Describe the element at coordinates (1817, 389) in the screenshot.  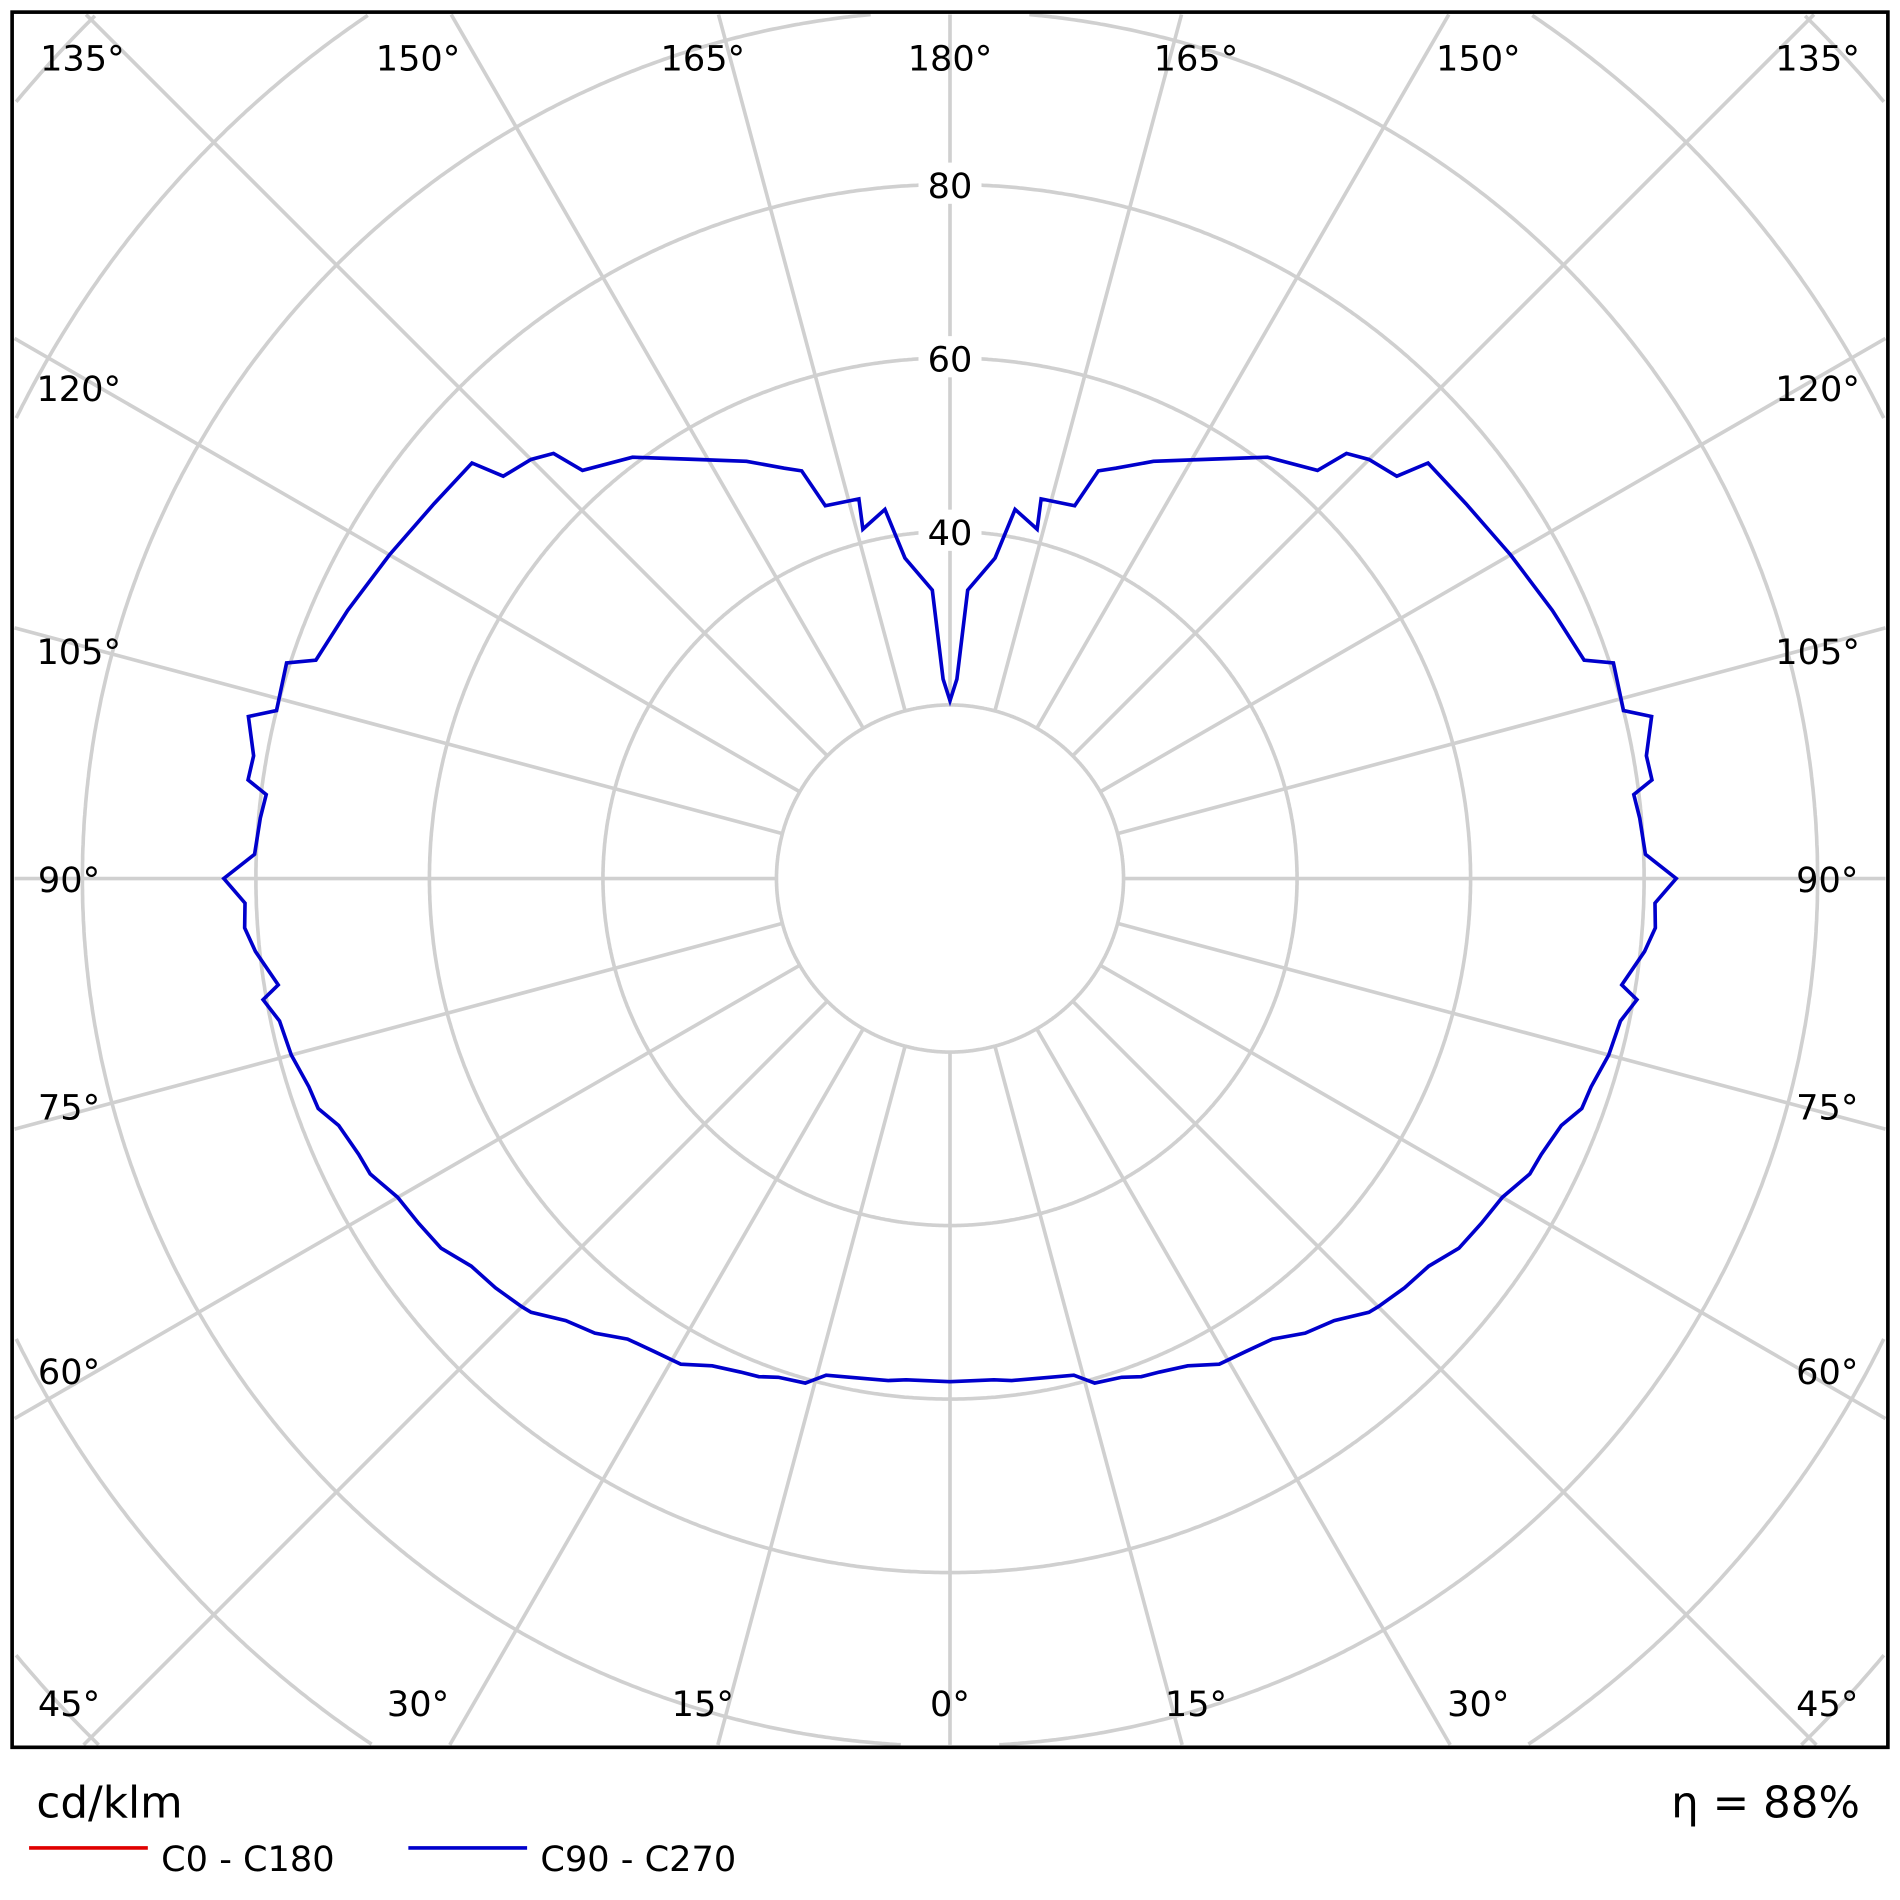
I see `angle-tick-label-right: 120°` at that location.